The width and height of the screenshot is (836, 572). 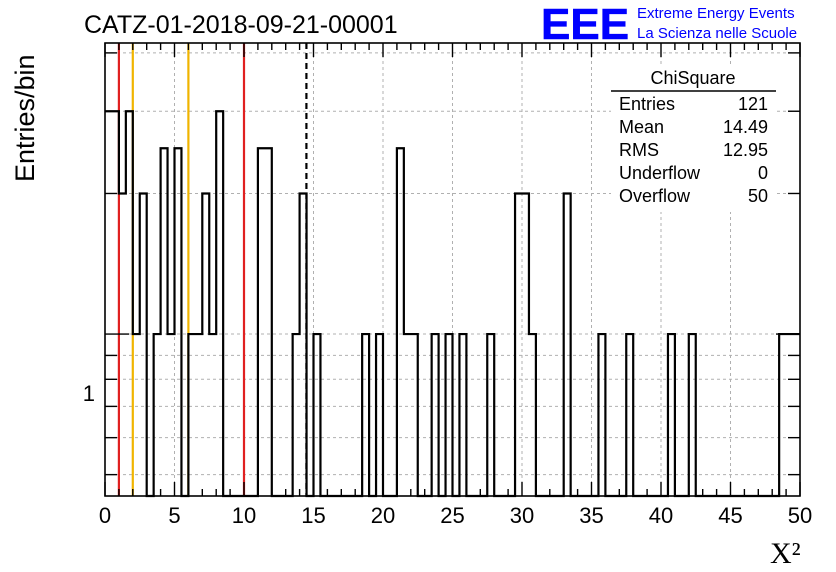 What do you see at coordinates (647, 104) in the screenshot?
I see `stats-label-entries: Entries` at bounding box center [647, 104].